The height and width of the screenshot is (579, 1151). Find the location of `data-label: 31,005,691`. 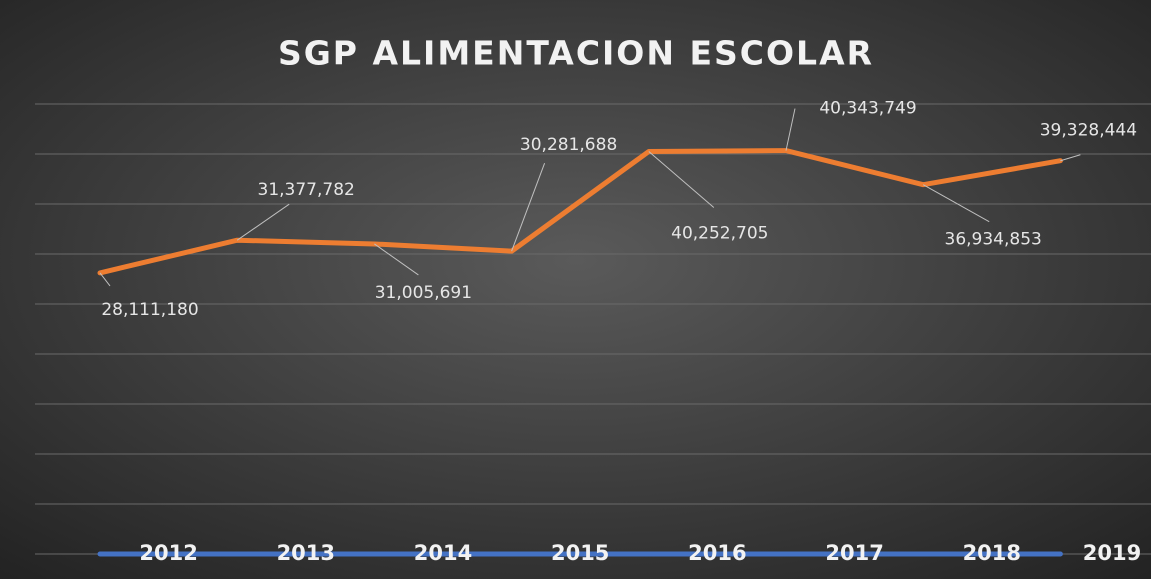

data-label: 31,005,691 is located at coordinates (423, 293).